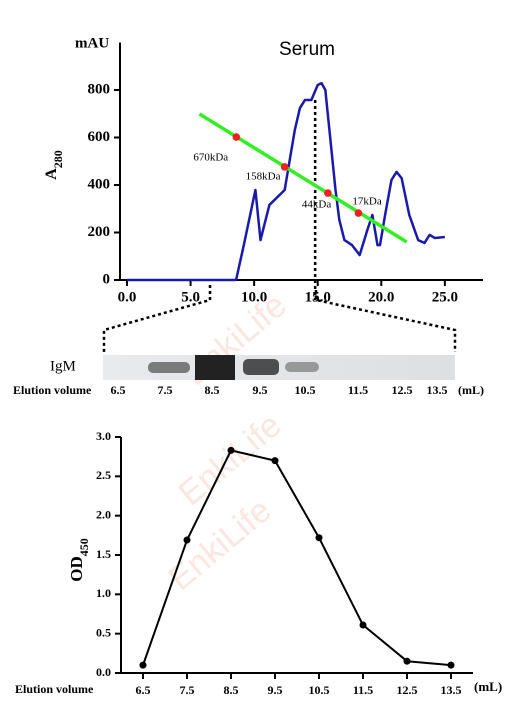  Describe the element at coordinates (407, 690) in the screenshot. I see `x-tick-label: 12.5` at that location.